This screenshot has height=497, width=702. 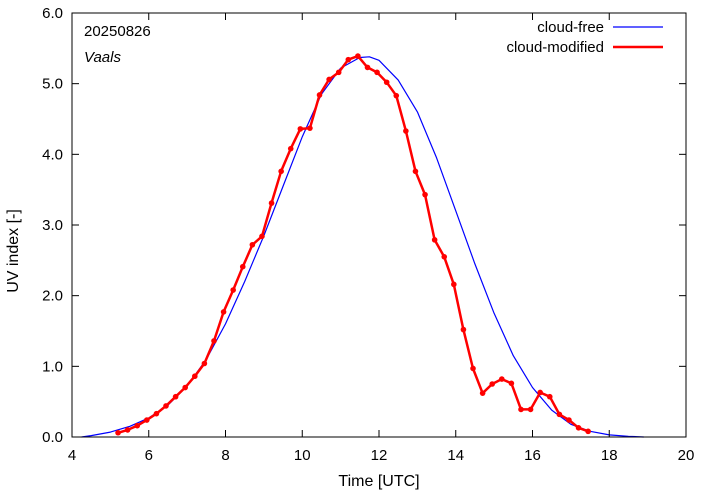 I want to click on x-tick-label: 4, so click(x=72, y=455).